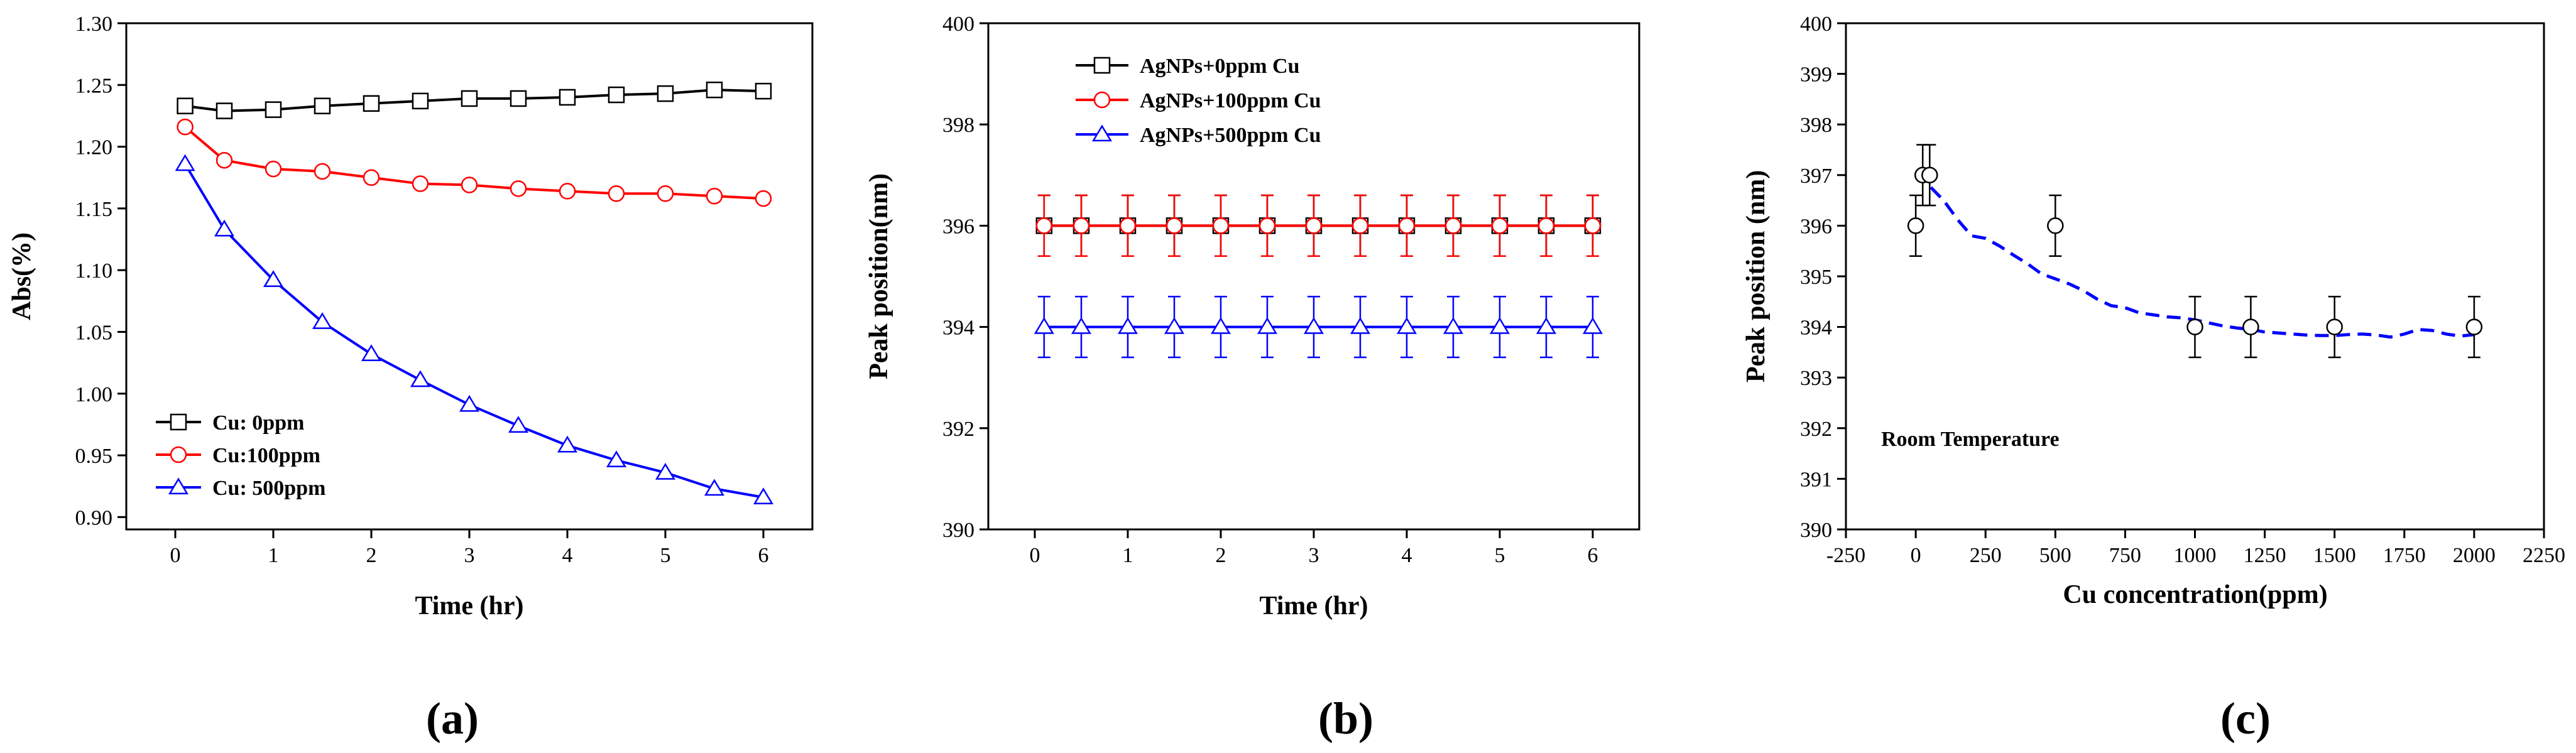 This screenshot has width=2576, height=753. Describe the element at coordinates (179, 486) in the screenshot. I see `legend-2-marker` at that location.